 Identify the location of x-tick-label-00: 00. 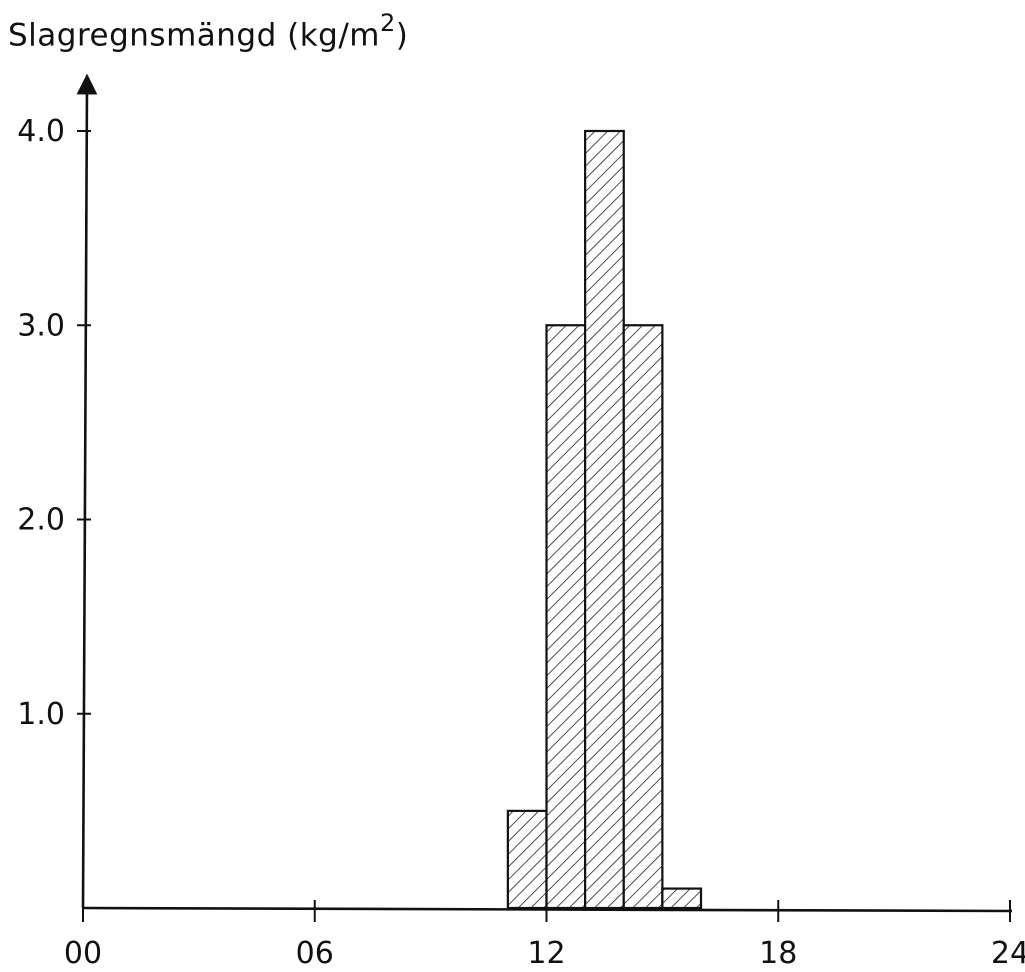
(83, 953).